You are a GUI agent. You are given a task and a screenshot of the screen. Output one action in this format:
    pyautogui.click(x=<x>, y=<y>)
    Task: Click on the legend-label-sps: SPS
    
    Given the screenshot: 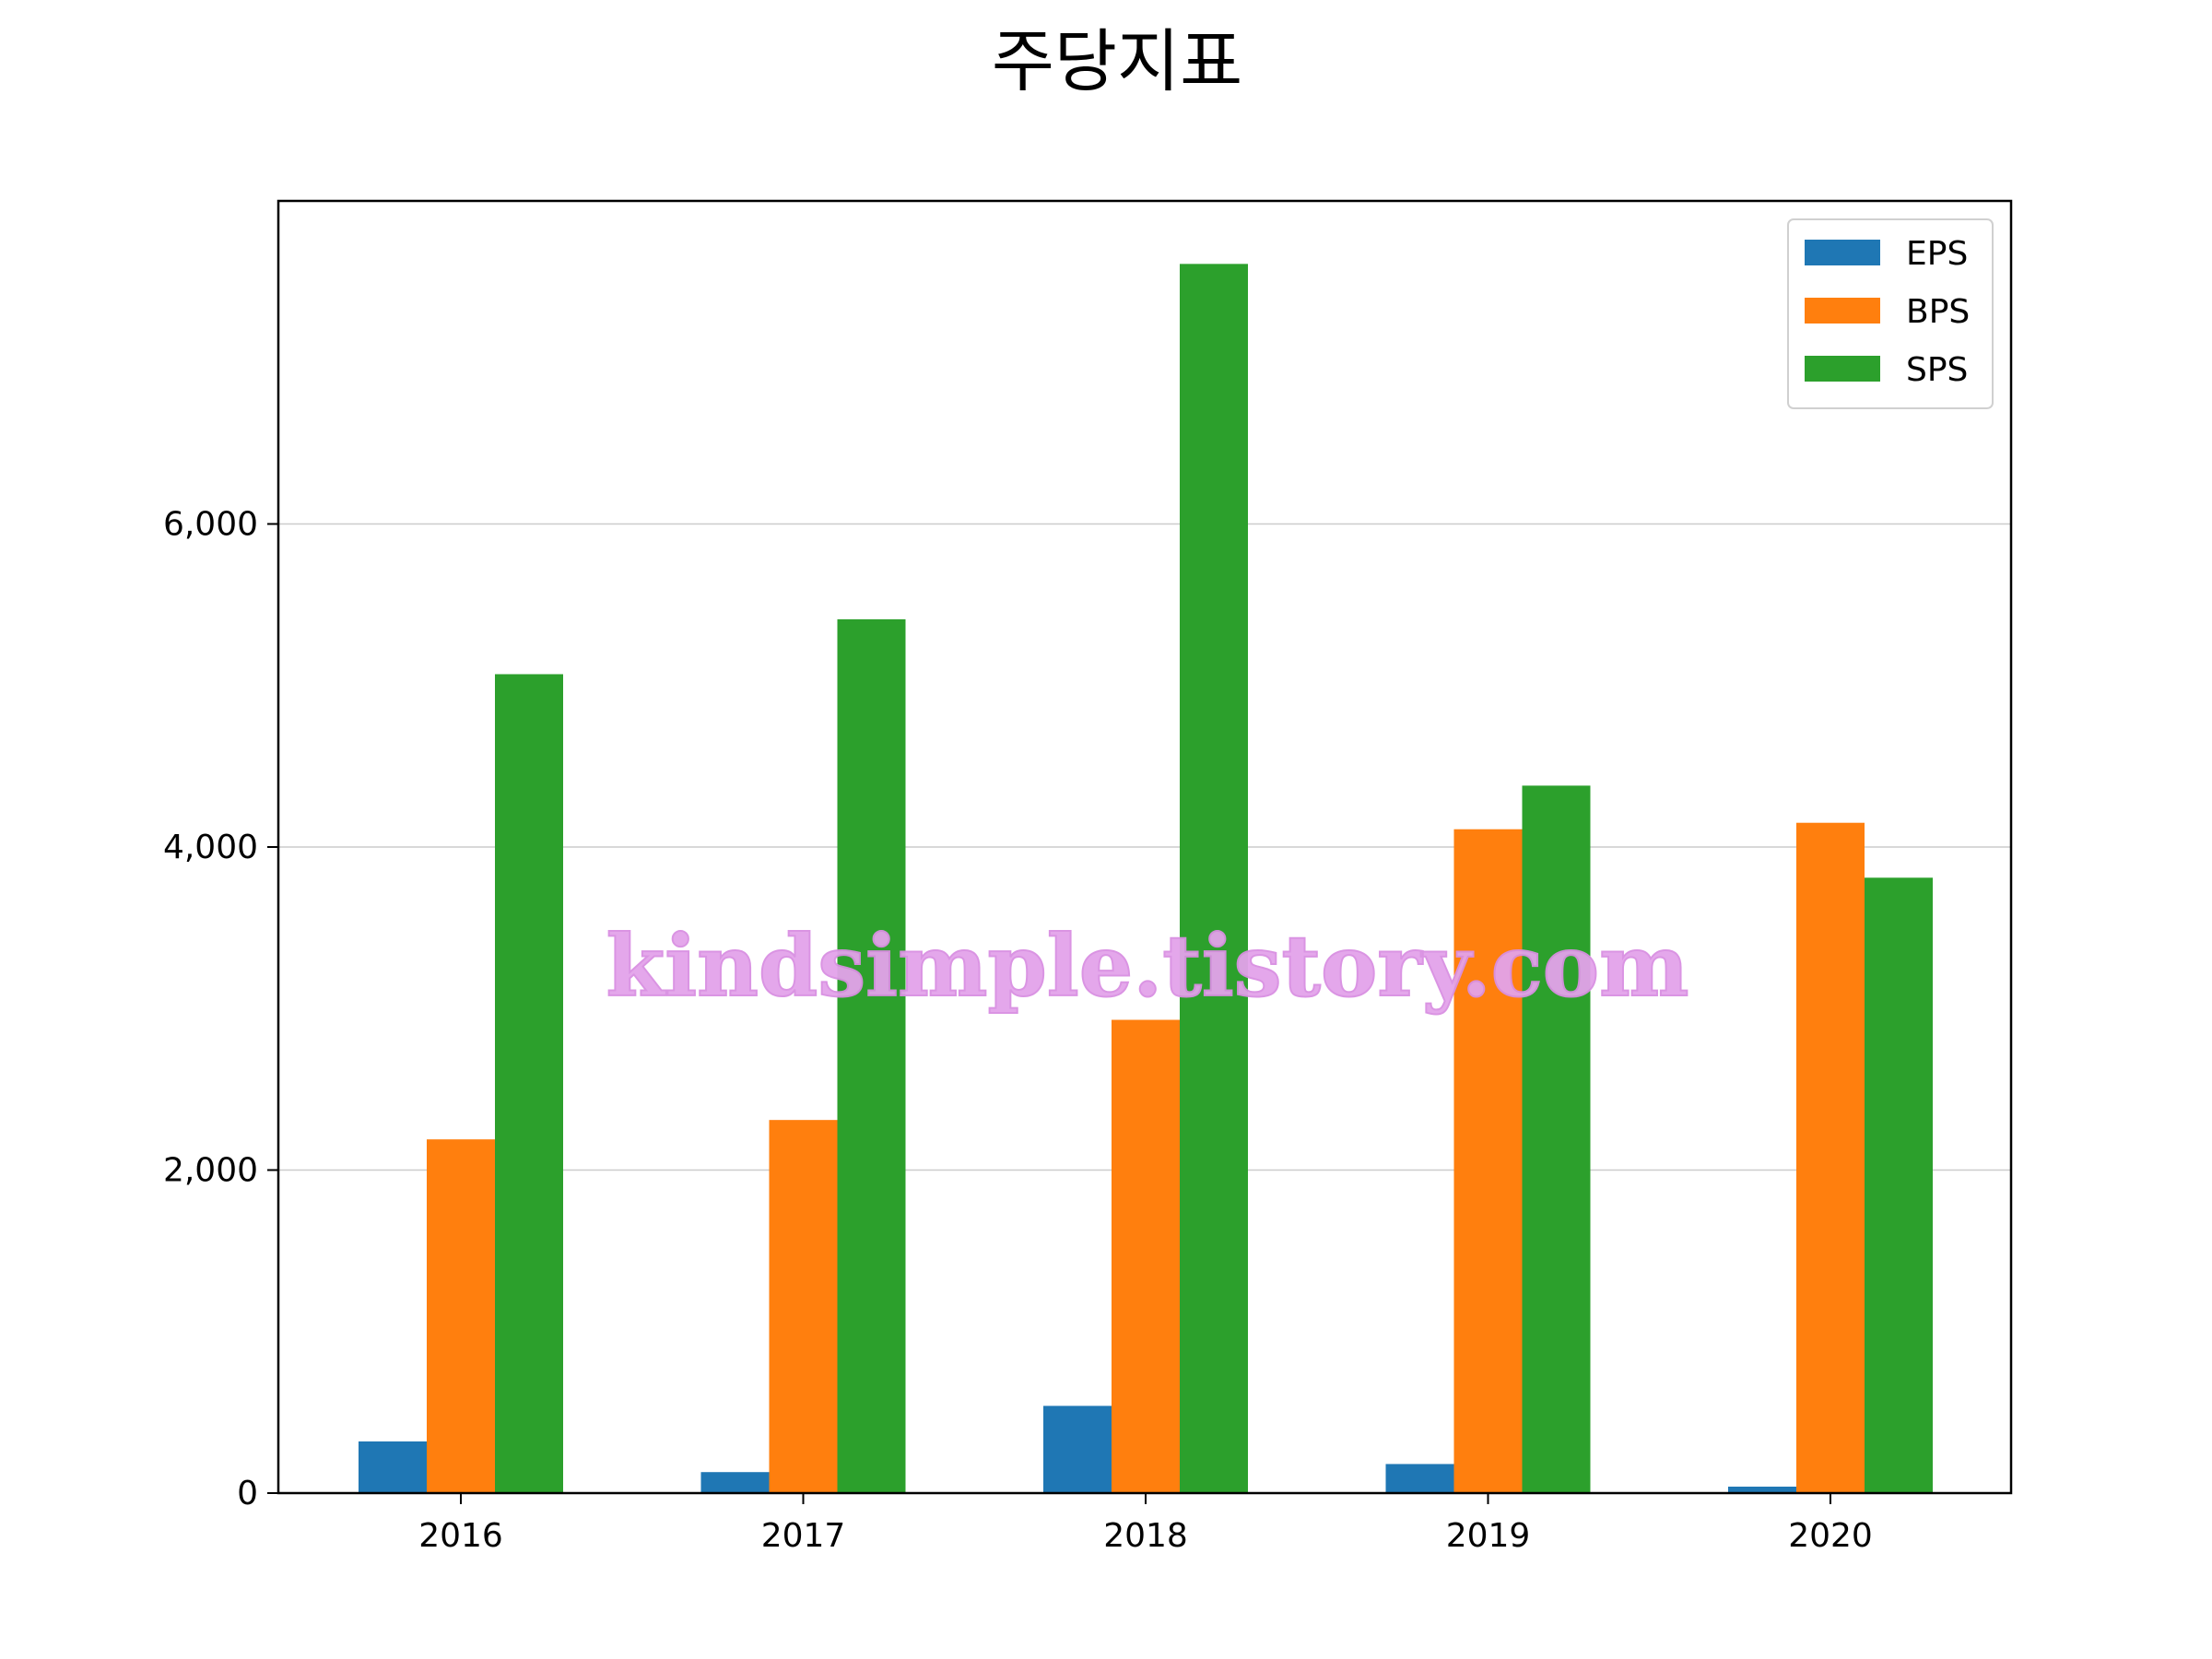 What is the action you would take?
    pyautogui.click(x=1937, y=370)
    